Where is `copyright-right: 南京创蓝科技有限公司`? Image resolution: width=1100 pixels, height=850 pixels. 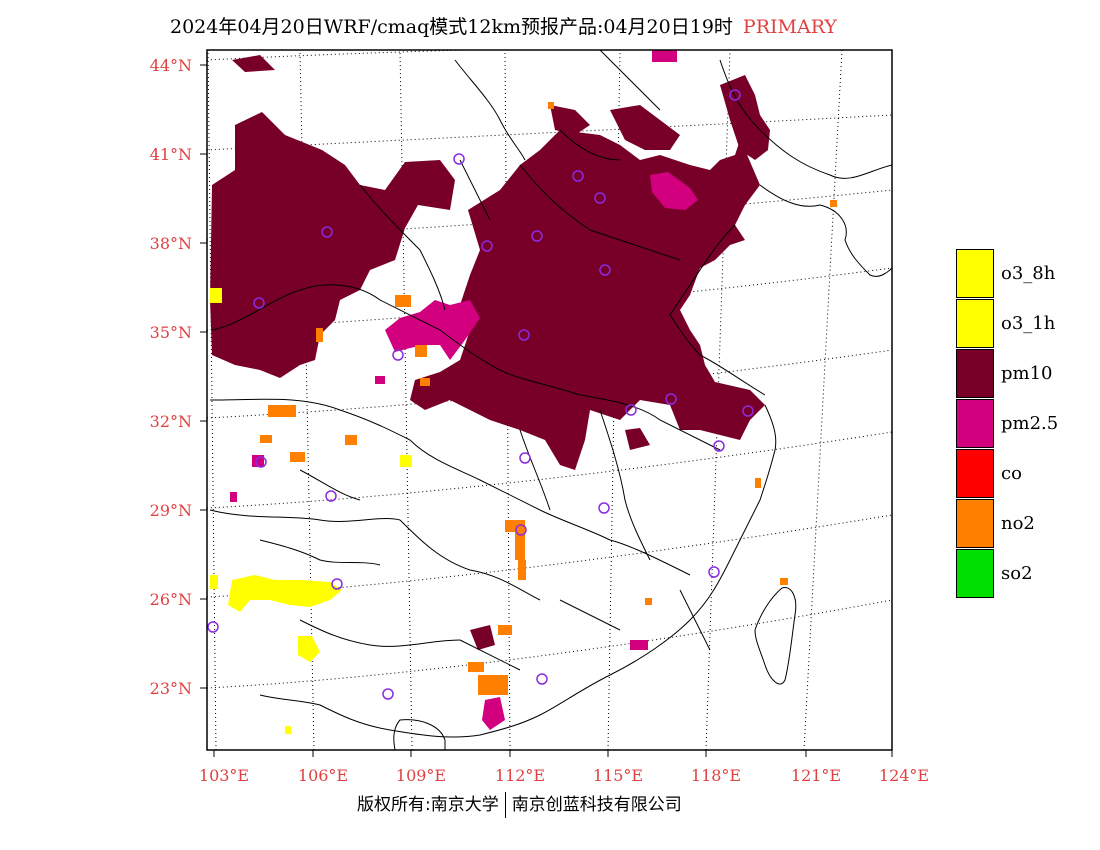 copyright-right: 南京创蓝科技有限公司 is located at coordinates (596, 805).